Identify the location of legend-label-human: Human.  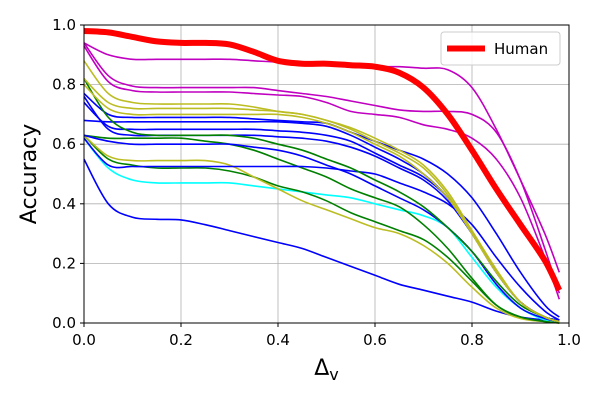
(521, 49).